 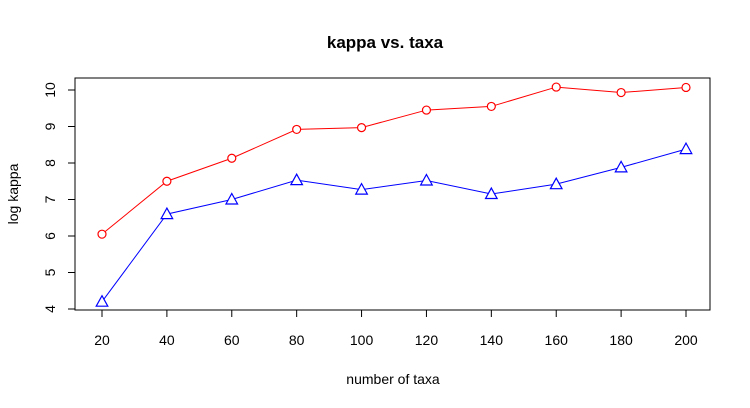 I want to click on y-tick-label: 5, so click(x=50, y=272).